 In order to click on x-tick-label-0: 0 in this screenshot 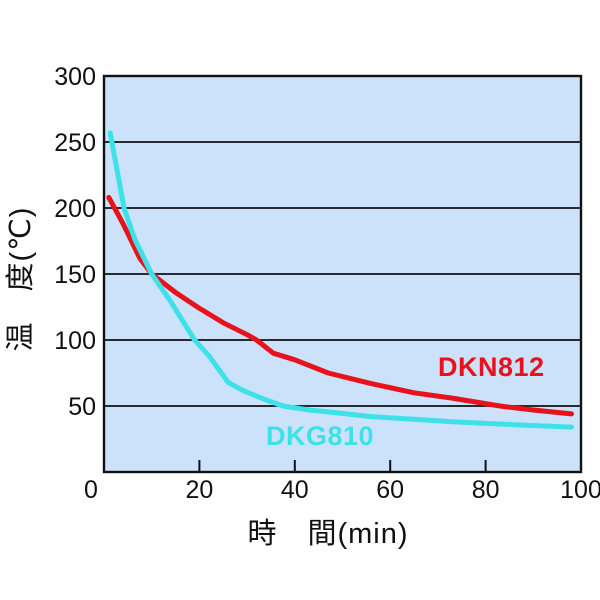, I will do `click(91, 490)`.